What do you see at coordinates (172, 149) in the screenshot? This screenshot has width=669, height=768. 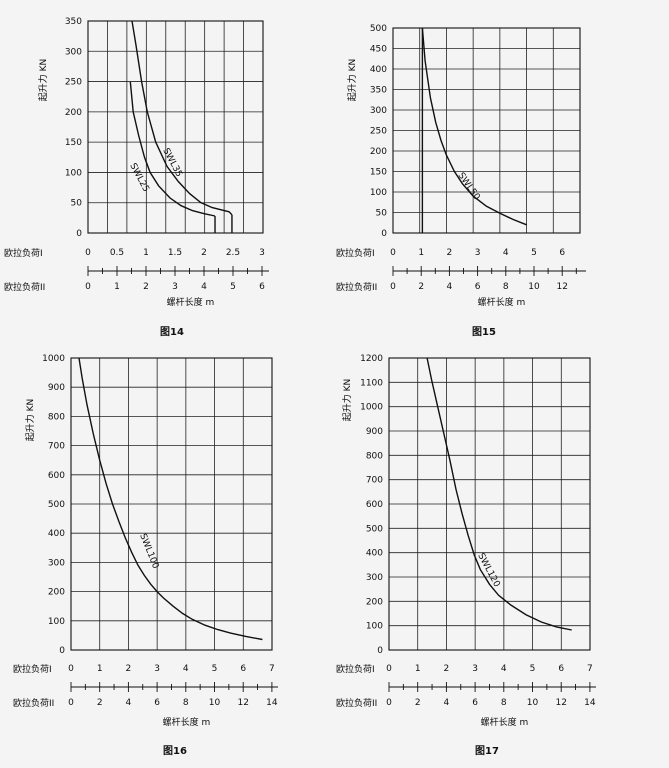 I see `series-line-swl25` at bounding box center [172, 149].